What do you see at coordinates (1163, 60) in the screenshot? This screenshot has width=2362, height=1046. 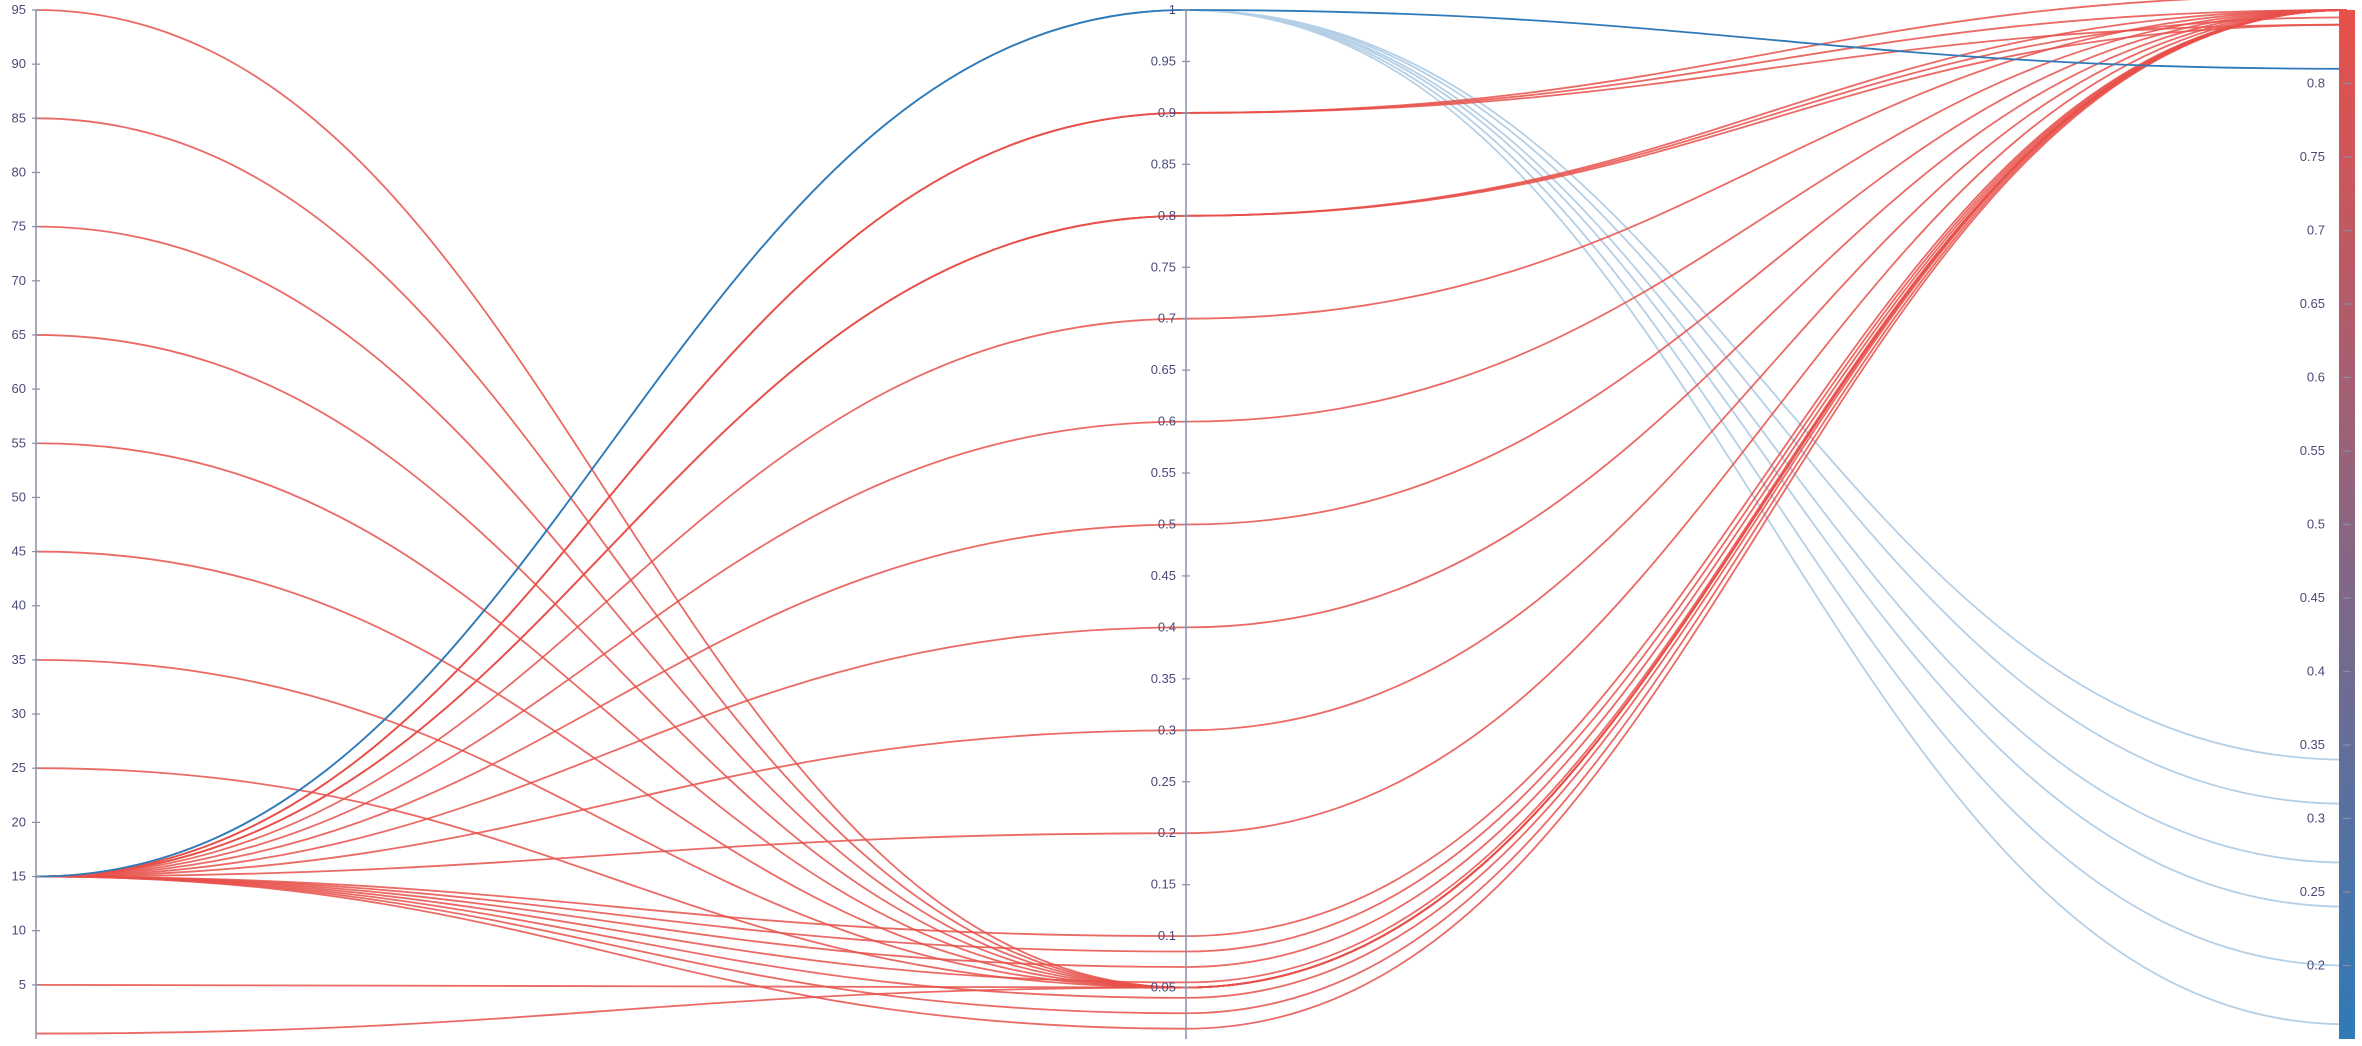 I see `axis-1-tick-label-18: 0.95` at bounding box center [1163, 60].